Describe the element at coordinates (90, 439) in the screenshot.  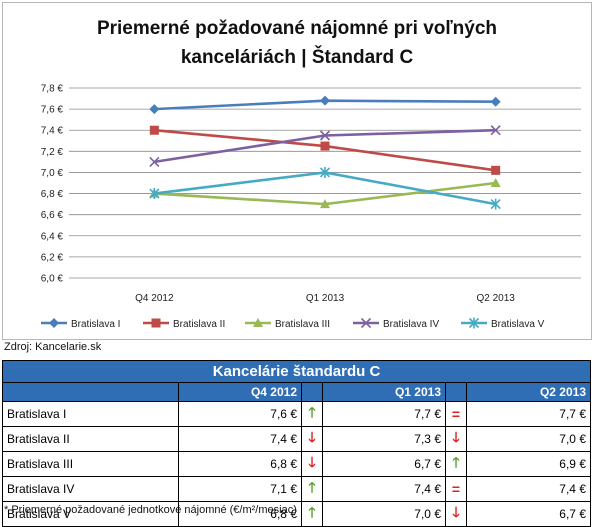
I see `row-label: Bratislava II` at that location.